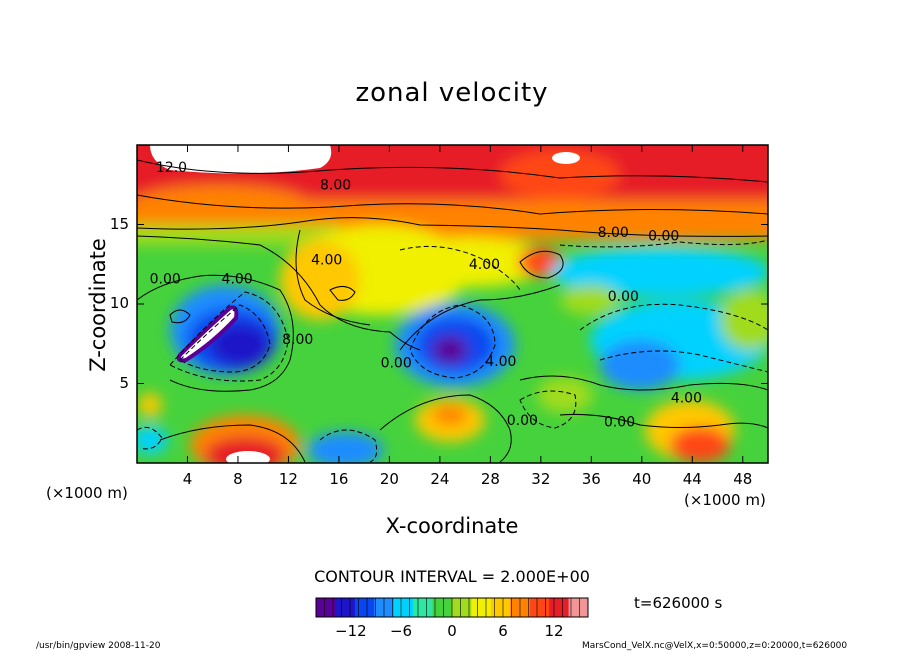 This screenshot has height=654, width=904. I want to click on x-tick-label: 20, so click(389, 479).